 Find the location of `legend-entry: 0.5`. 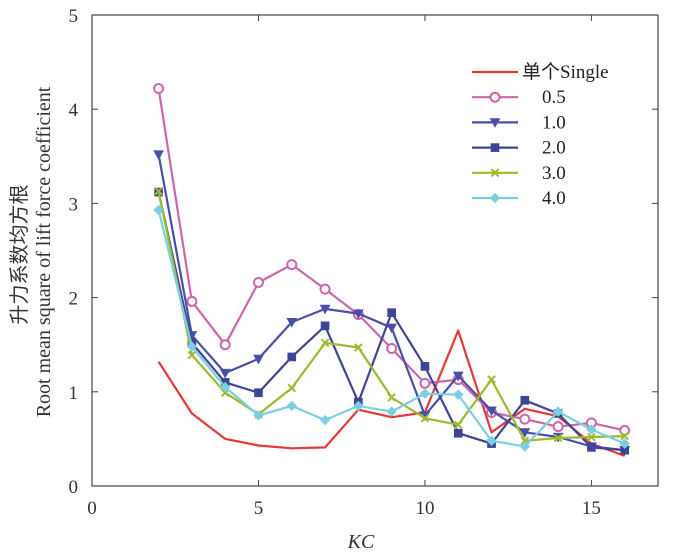

legend-entry: 0.5 is located at coordinates (519, 97).